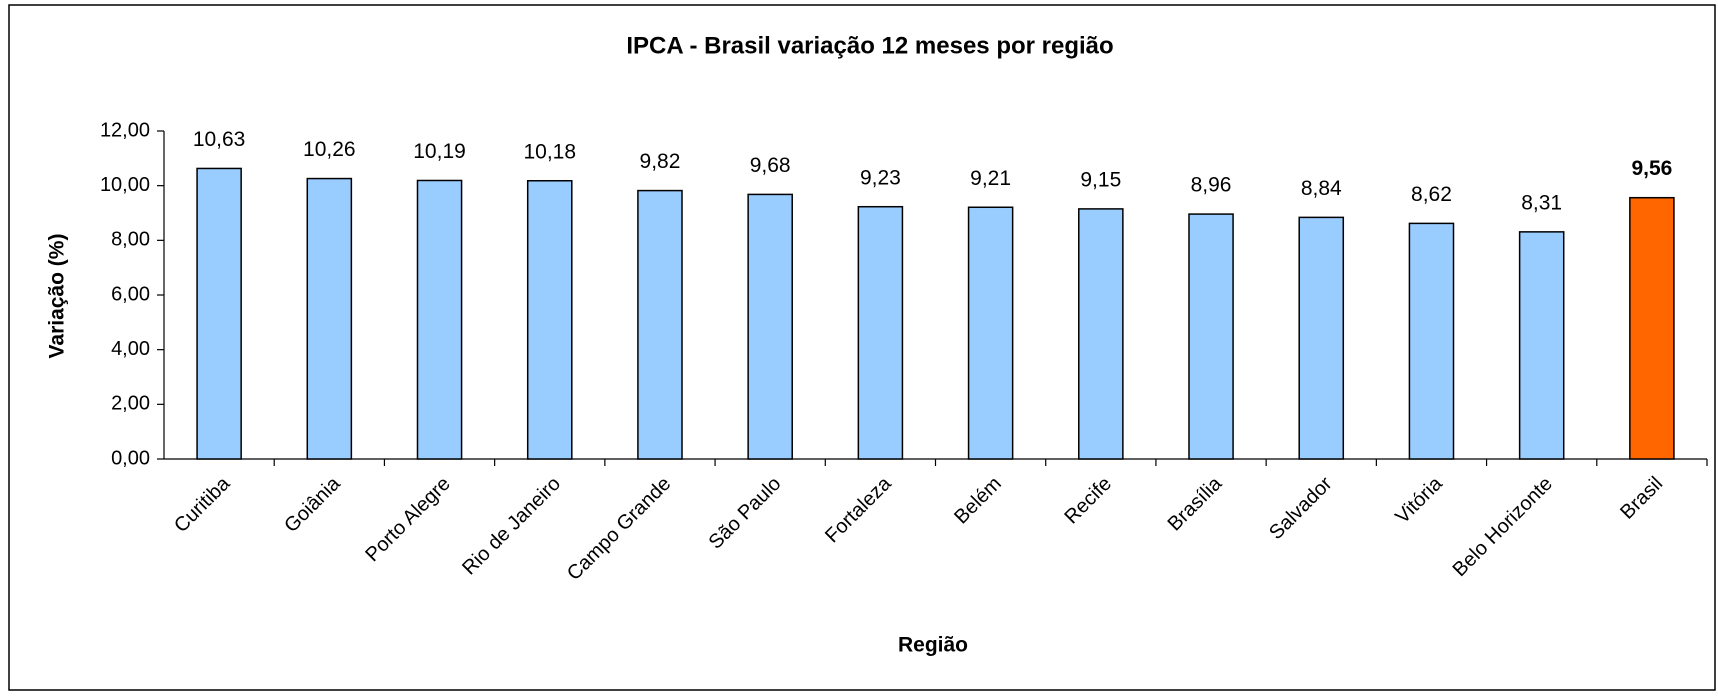 The width and height of the screenshot is (1718, 697). Describe the element at coordinates (130, 458) in the screenshot. I see `y-tick-label: 0,00` at that location.